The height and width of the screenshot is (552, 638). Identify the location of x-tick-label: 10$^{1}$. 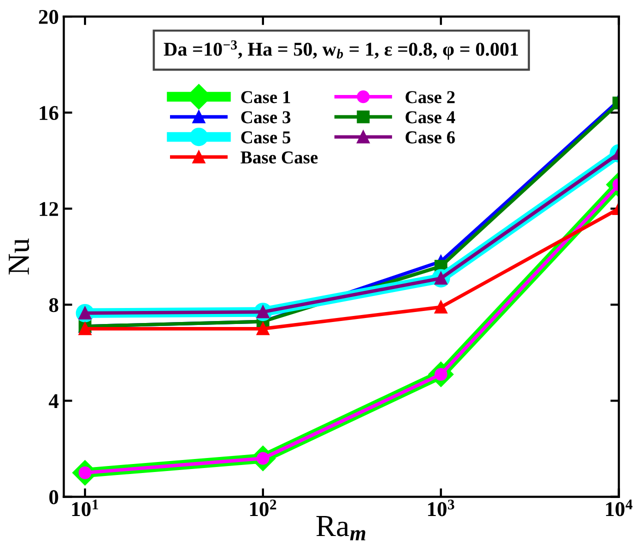
(85, 508).